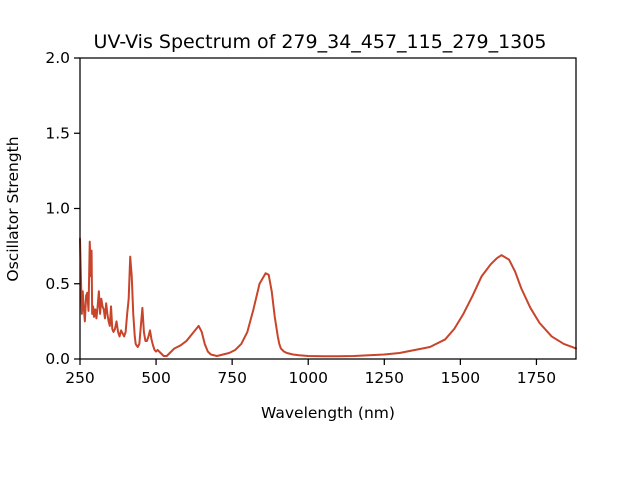 This screenshot has width=640, height=480. I want to click on x-axis-ticks: 250 500 750 1000 1250 1500 1750, so click(310, 373).